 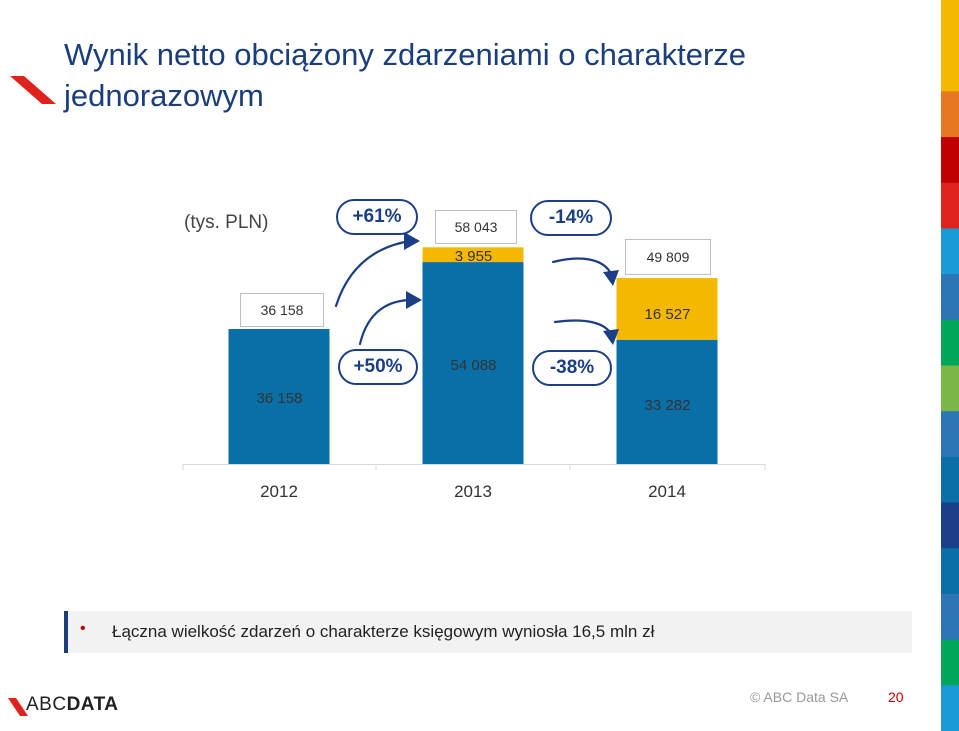 What do you see at coordinates (473, 491) in the screenshot?
I see `year-label-2013: 2013` at bounding box center [473, 491].